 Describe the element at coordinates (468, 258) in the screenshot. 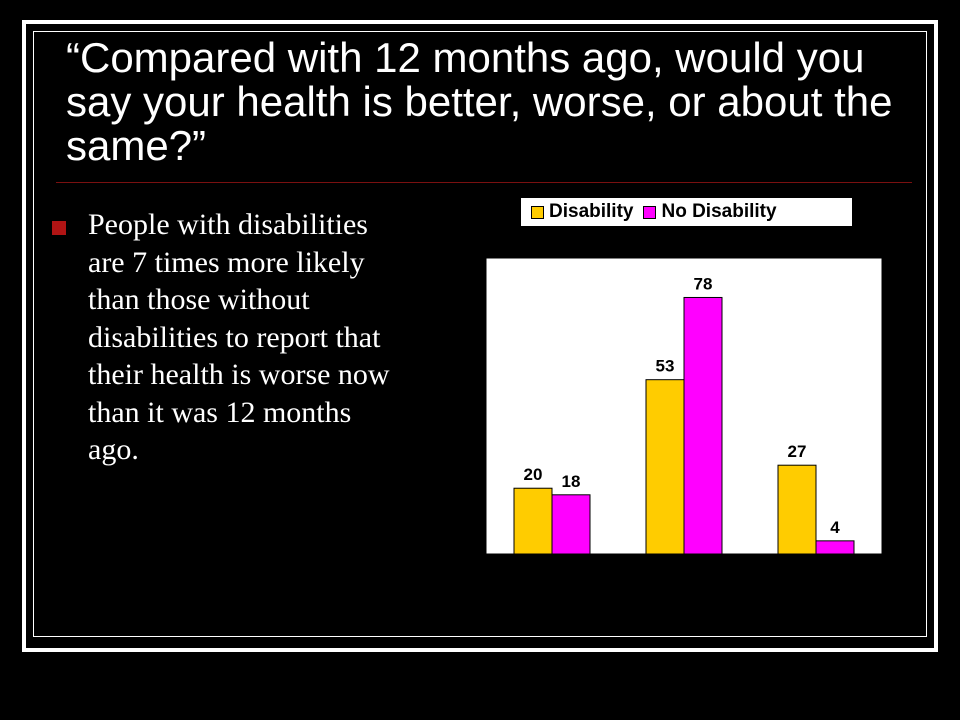

I see `y-tick-label: 90` at that location.